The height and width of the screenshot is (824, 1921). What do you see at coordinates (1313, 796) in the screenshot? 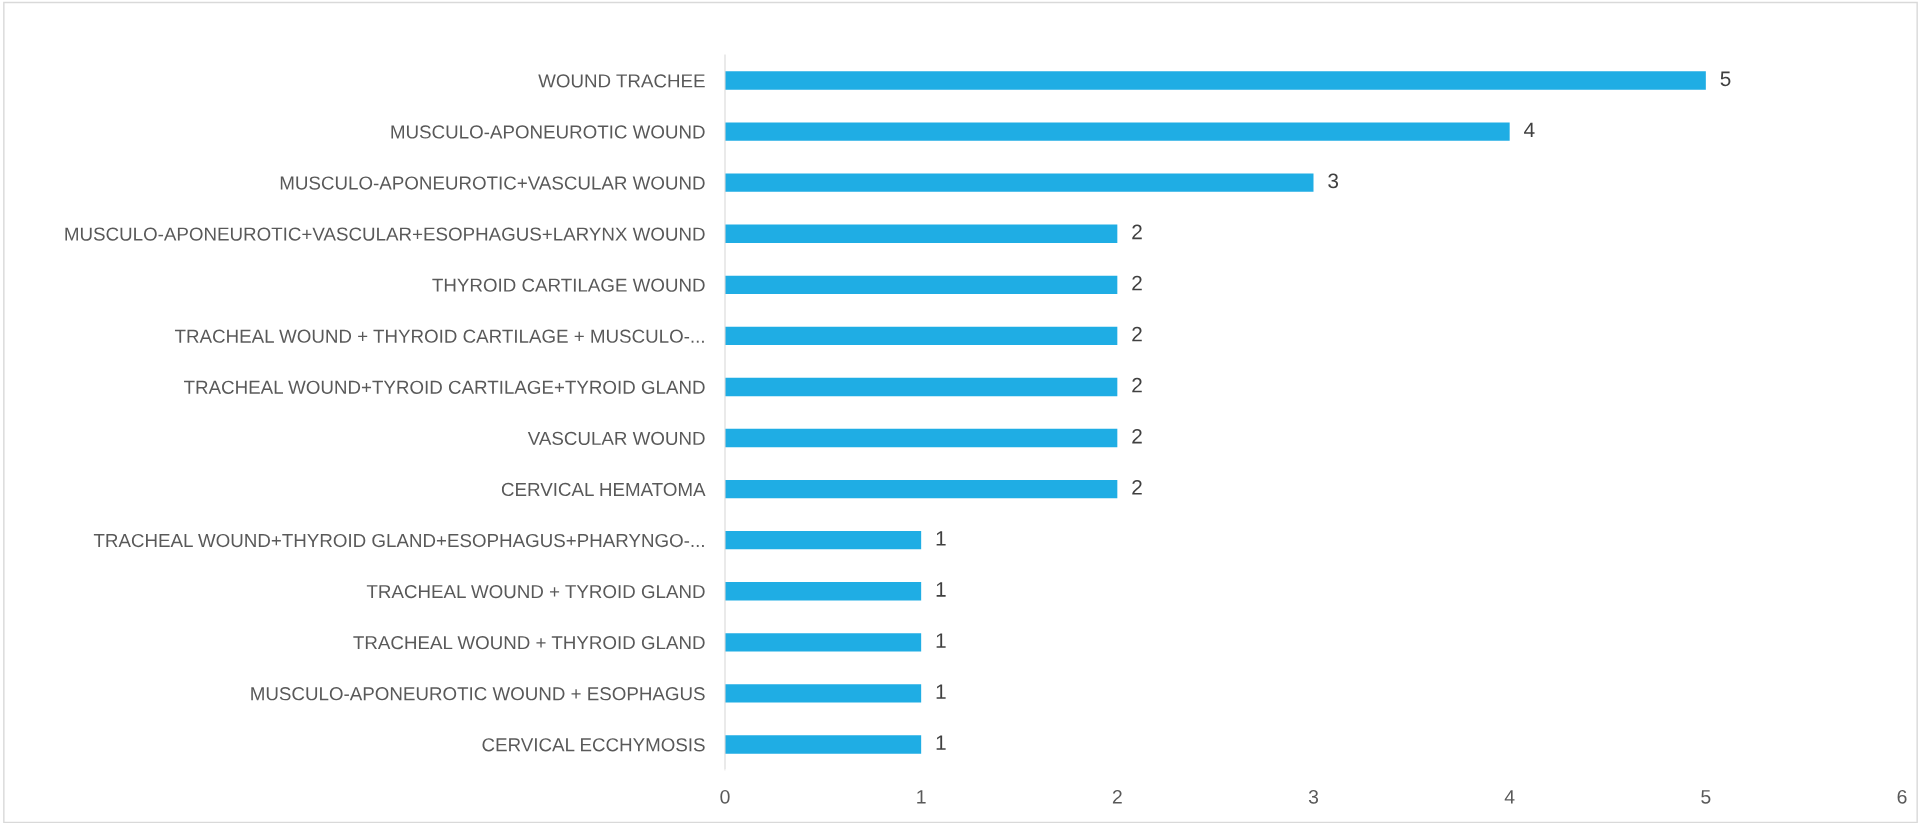
I see `x-tick-label: 3` at bounding box center [1313, 796].